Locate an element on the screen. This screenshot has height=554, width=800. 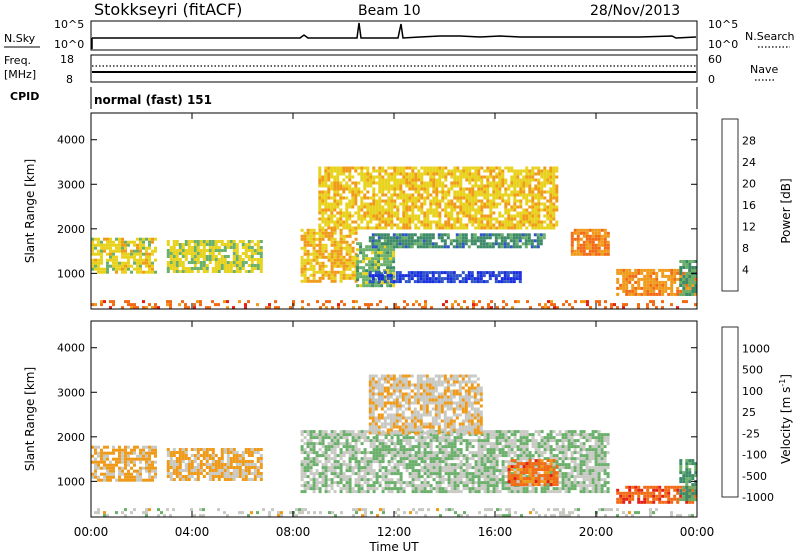
velocity-ylabel: Slant Range [km] is located at coordinates (30, 419).